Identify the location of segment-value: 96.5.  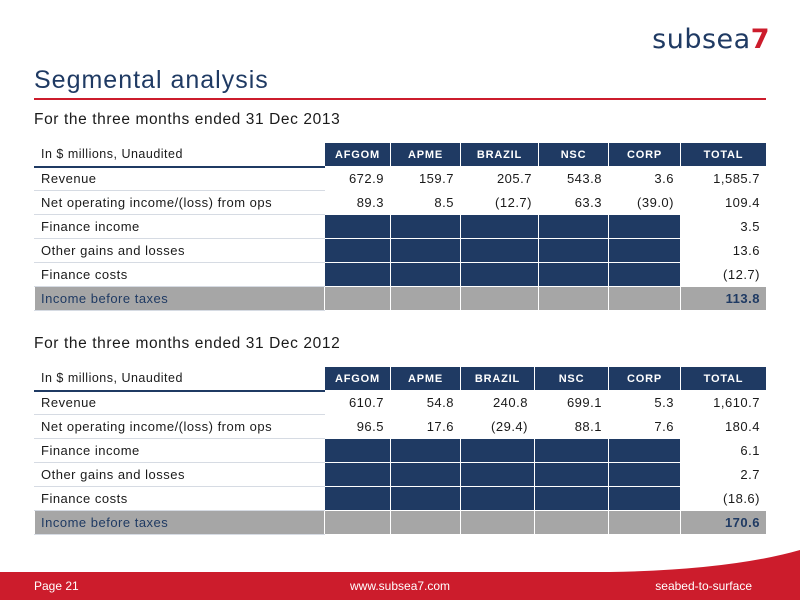
(357, 426).